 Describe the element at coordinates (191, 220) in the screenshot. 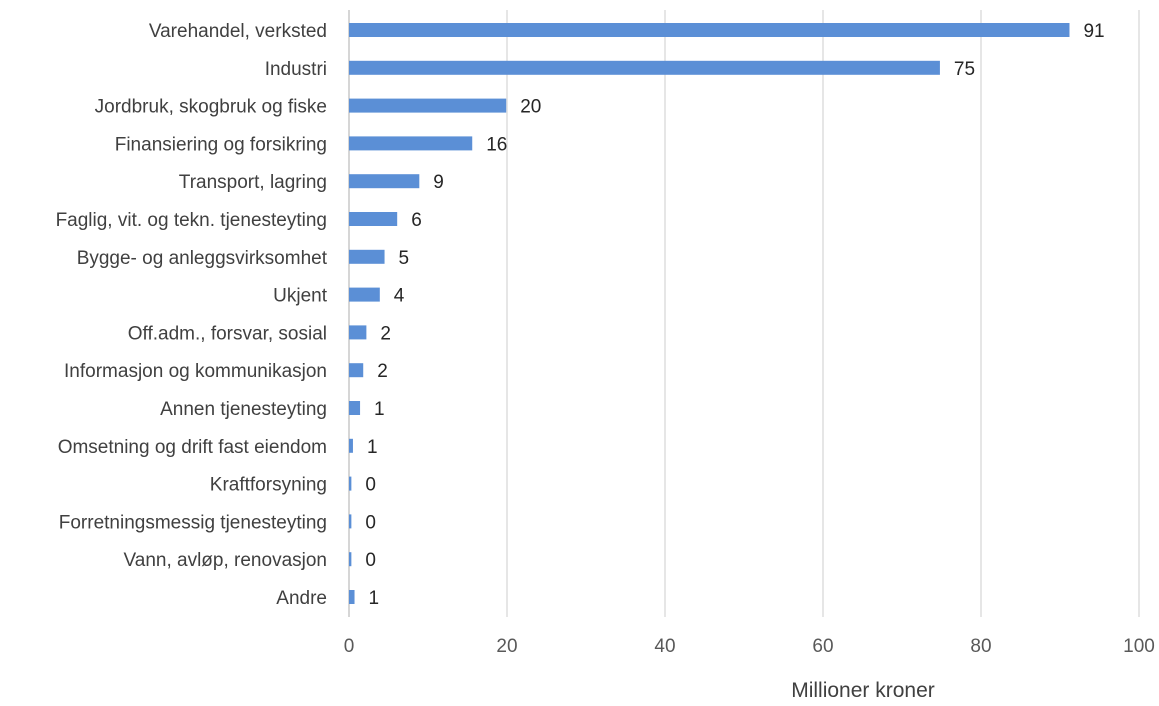

I see `category-label: Faglig, vit. og tekn. tjenesteyting` at that location.